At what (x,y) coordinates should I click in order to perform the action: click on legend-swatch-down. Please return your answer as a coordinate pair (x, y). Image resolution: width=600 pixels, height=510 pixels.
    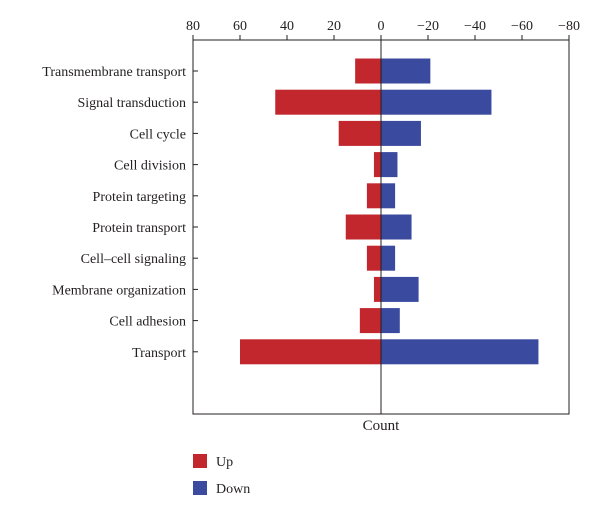
    Looking at the image, I should click on (200, 488).